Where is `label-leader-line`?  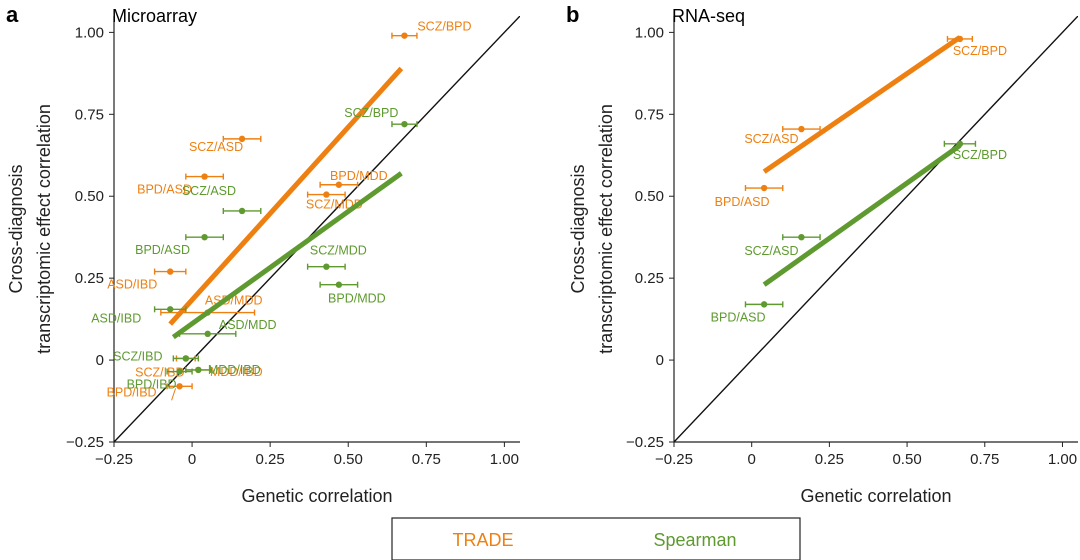
label-leader-line is located at coordinates (174, 394).